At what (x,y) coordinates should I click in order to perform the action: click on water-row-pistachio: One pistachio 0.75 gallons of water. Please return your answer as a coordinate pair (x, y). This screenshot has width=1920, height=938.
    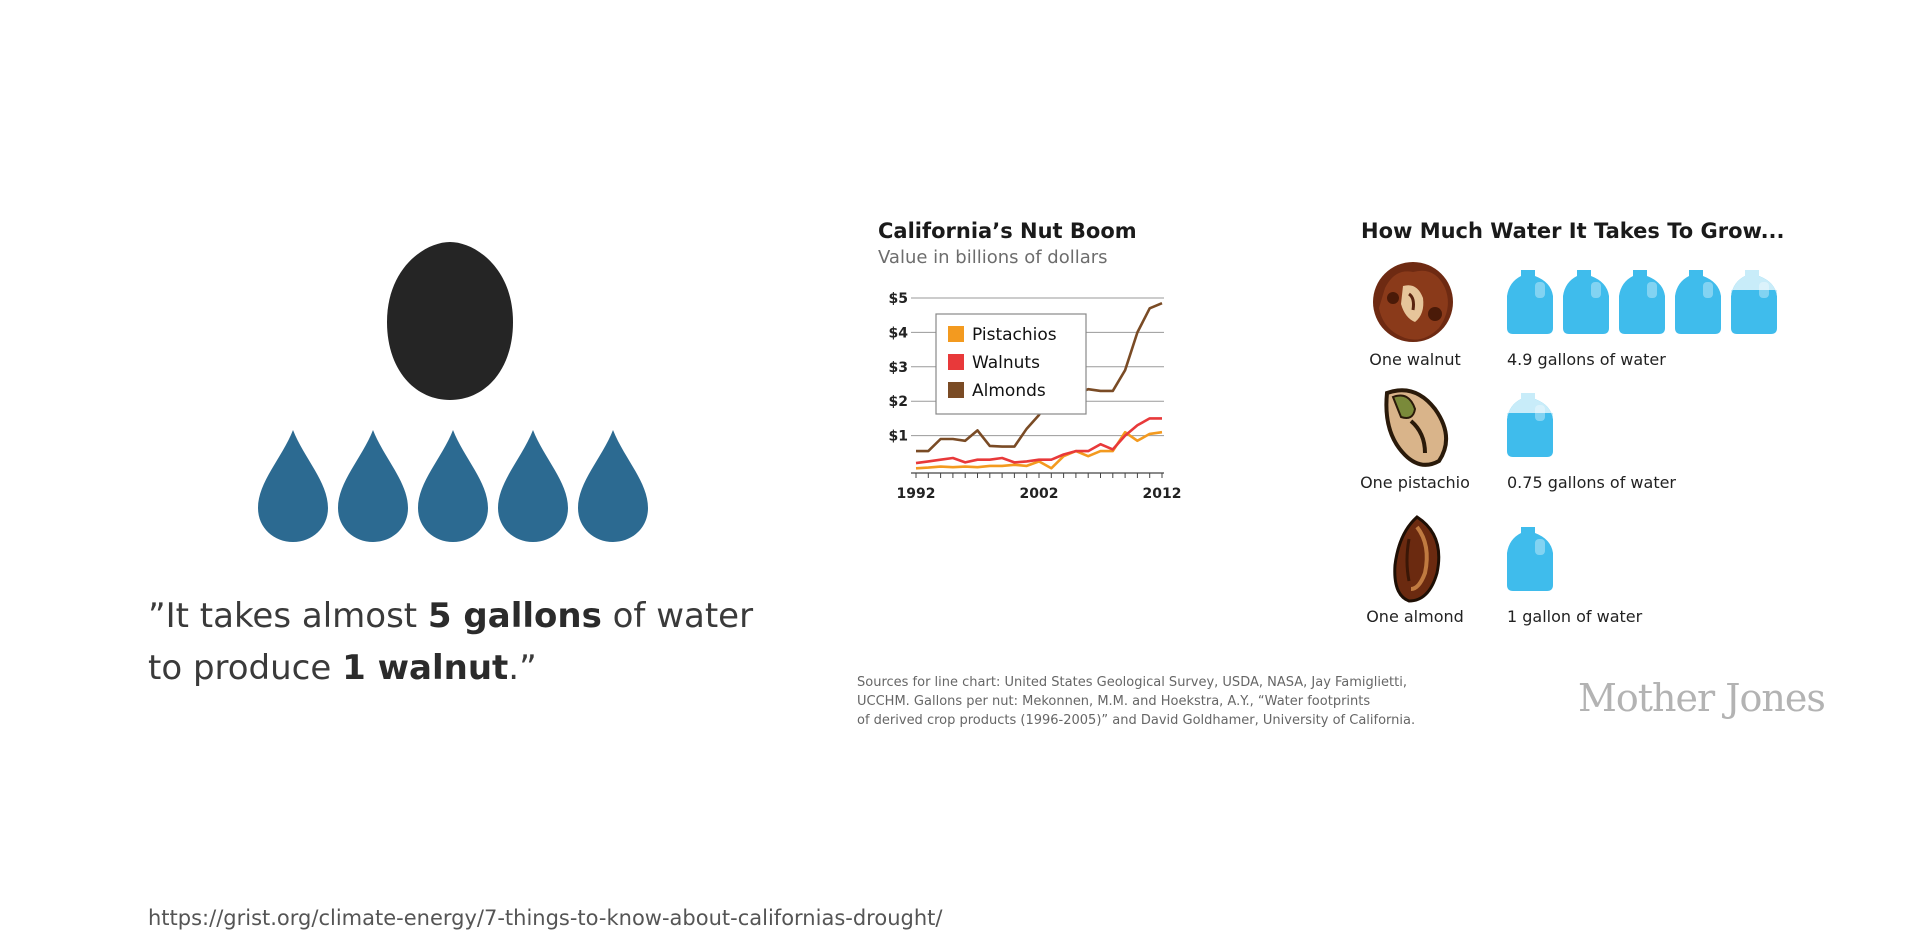
    Looking at the image, I should click on (1585, 451).